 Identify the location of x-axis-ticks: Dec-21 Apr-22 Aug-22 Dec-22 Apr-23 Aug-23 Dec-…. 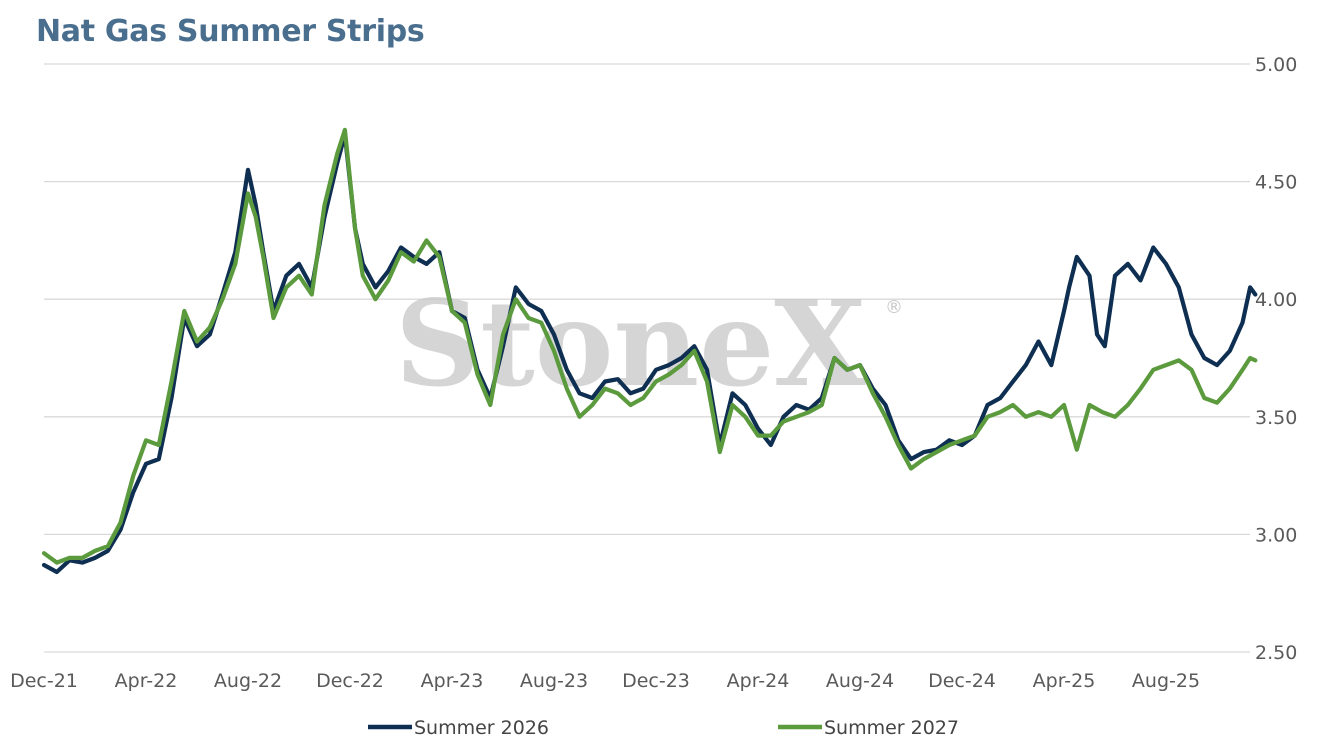
(605, 681).